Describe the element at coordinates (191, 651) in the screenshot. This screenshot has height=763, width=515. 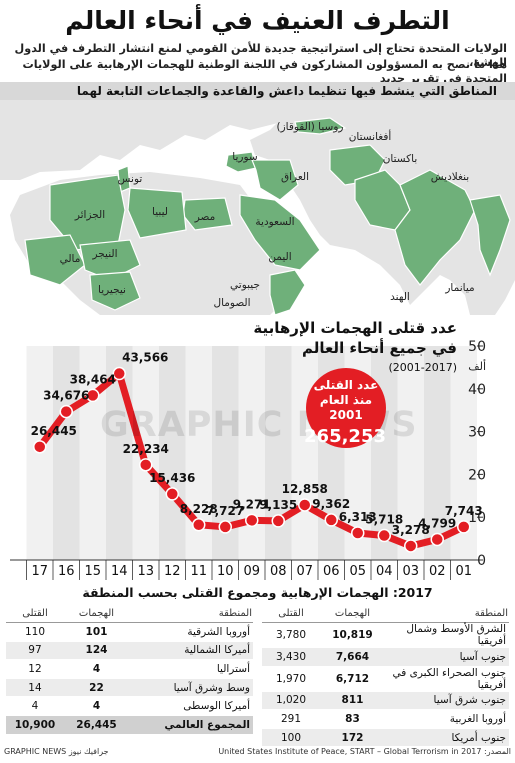
I see `cell-region: أميركا الشمالية` at that location.